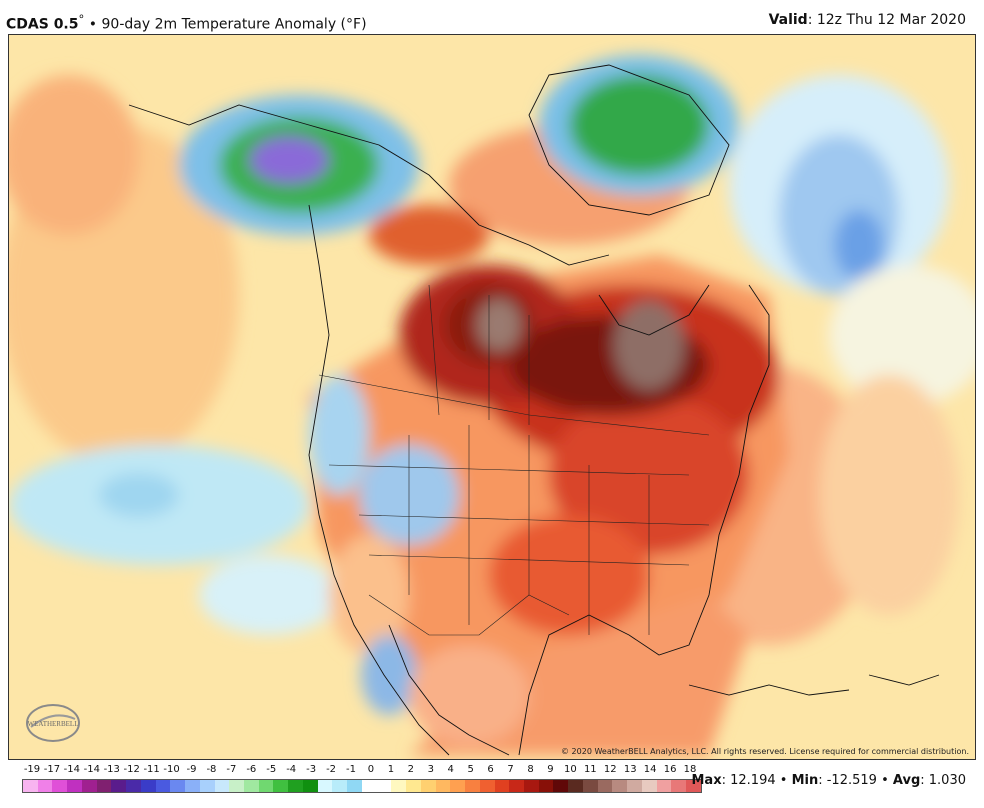 This screenshot has width=984, height=808. I want to click on legend-tick-label: 13, so click(630, 769).